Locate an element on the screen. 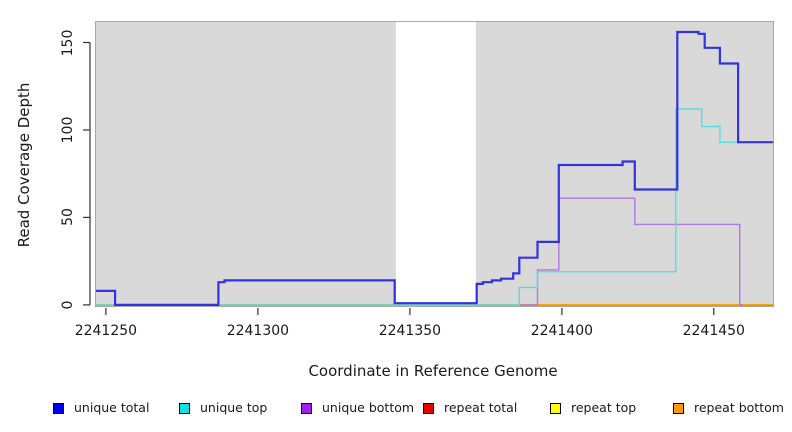 Image resolution: width=792 pixels, height=432 pixels. legend-item-repeat-top: repeat top is located at coordinates (593, 408).